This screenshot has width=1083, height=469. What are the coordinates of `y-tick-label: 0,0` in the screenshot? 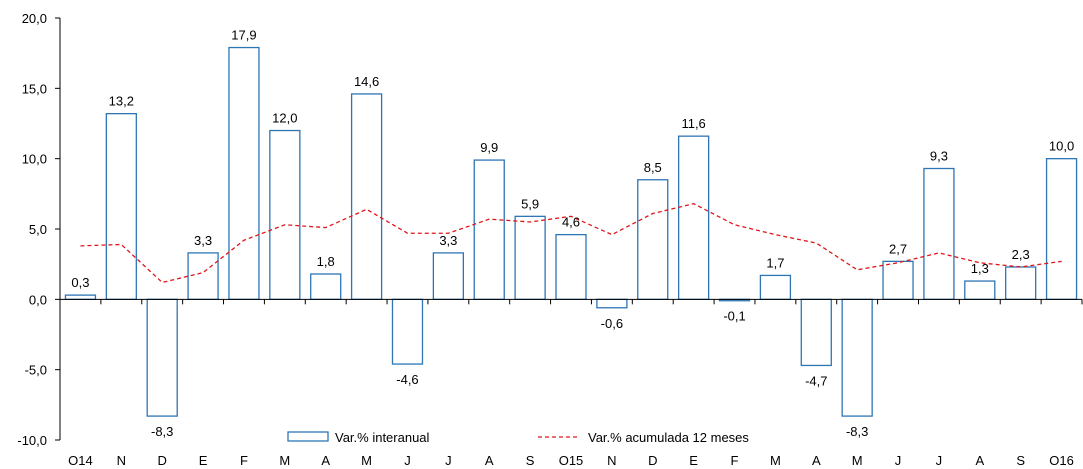 It's located at (38, 299).